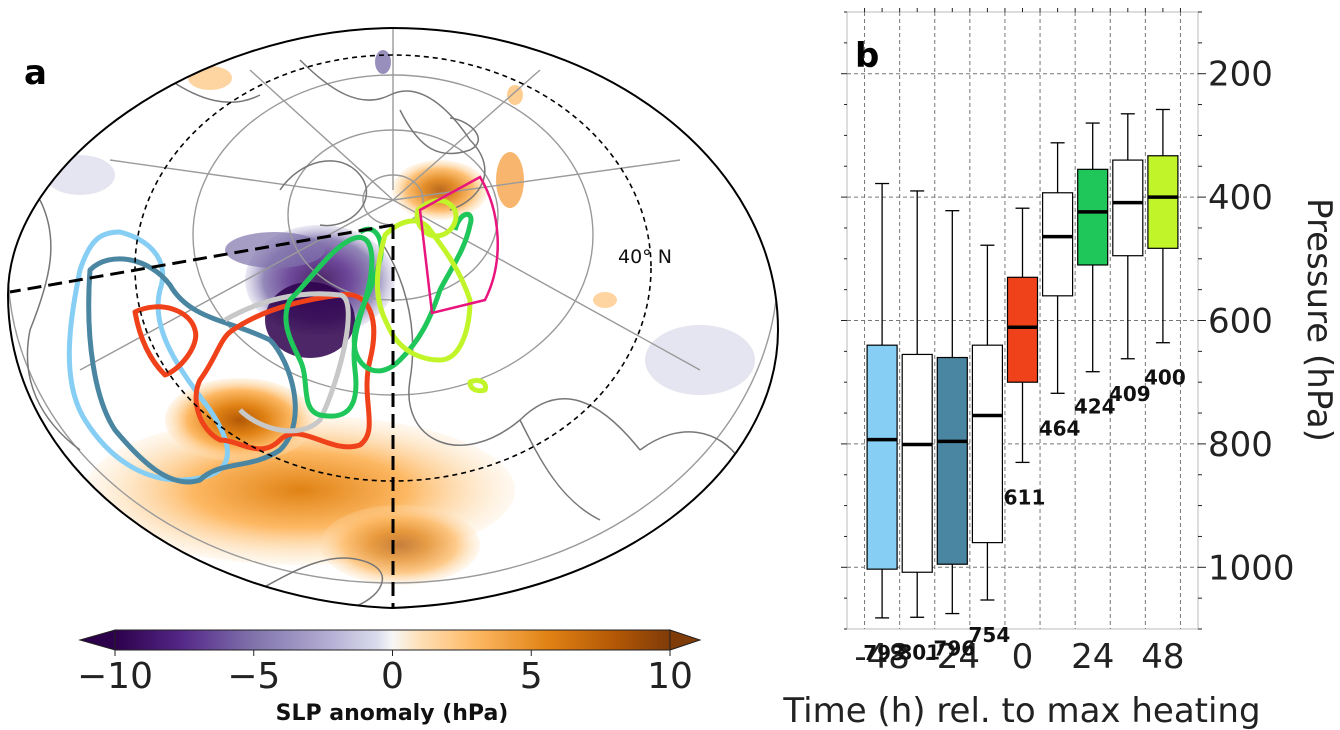 Image resolution: width=1340 pixels, height=730 pixels. What do you see at coordinates (392, 640) in the screenshot?
I see `colorbar-gradient` at bounding box center [392, 640].